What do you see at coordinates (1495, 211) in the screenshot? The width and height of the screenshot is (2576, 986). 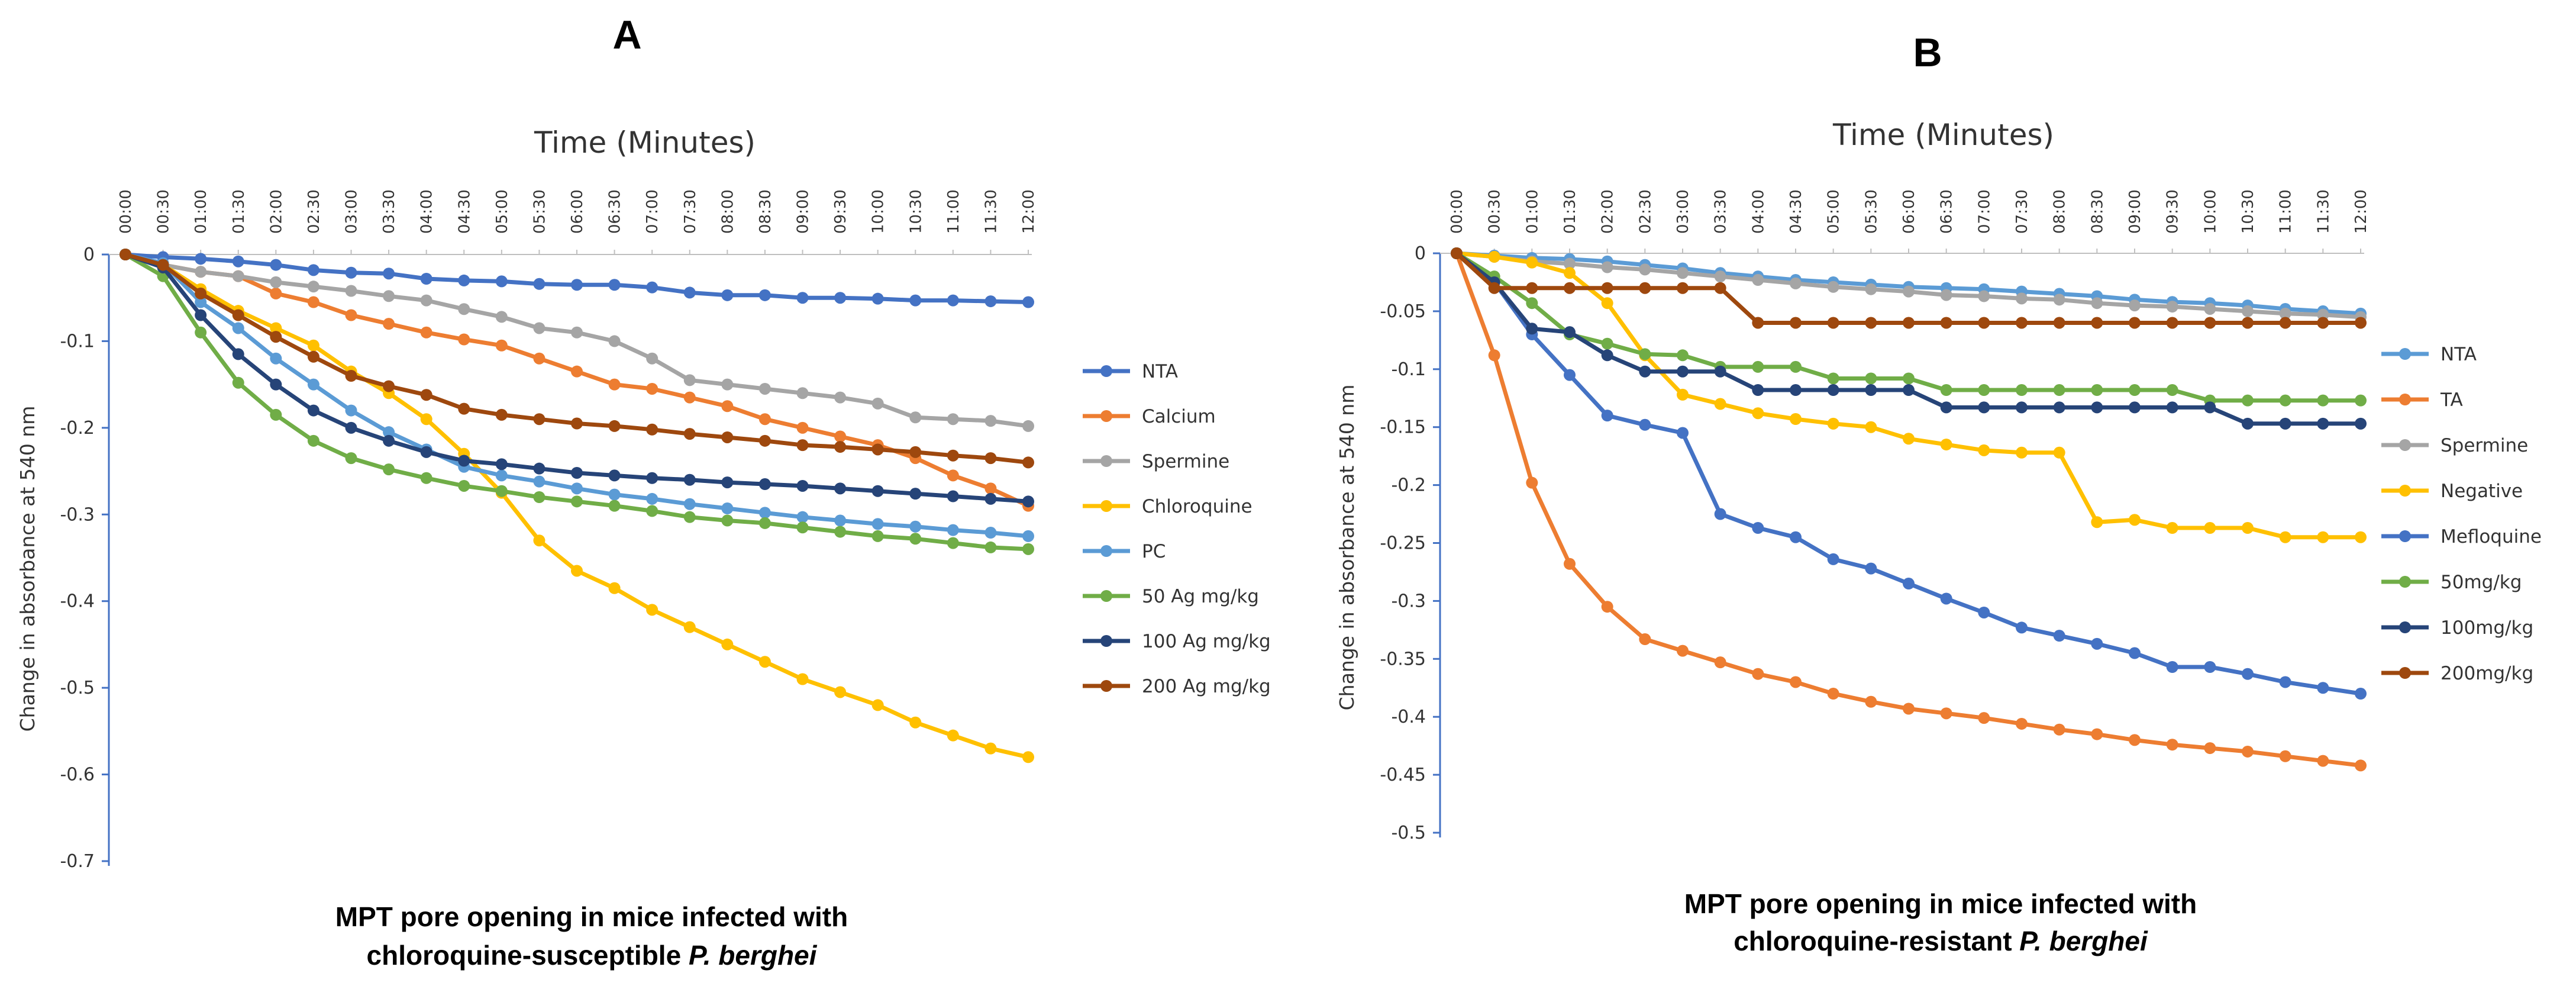 I see `x-tick-label: 00:30` at bounding box center [1495, 211].